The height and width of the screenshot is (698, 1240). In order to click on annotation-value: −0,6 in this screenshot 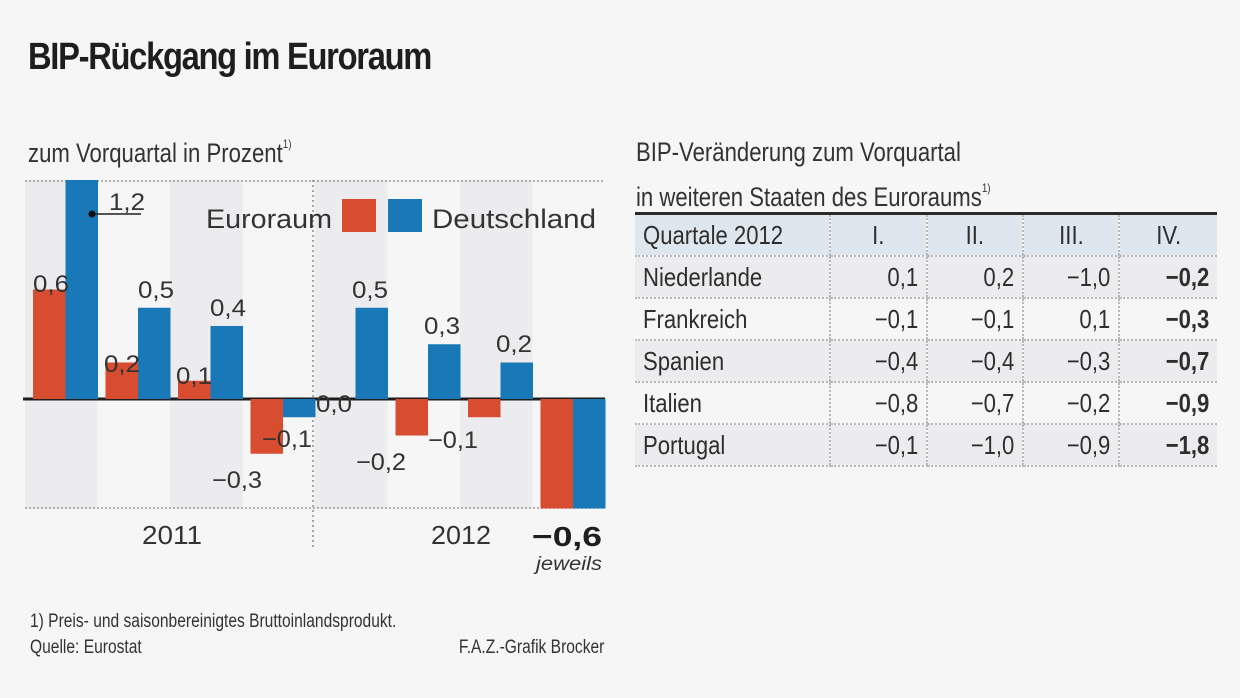, I will do `click(567, 536)`.